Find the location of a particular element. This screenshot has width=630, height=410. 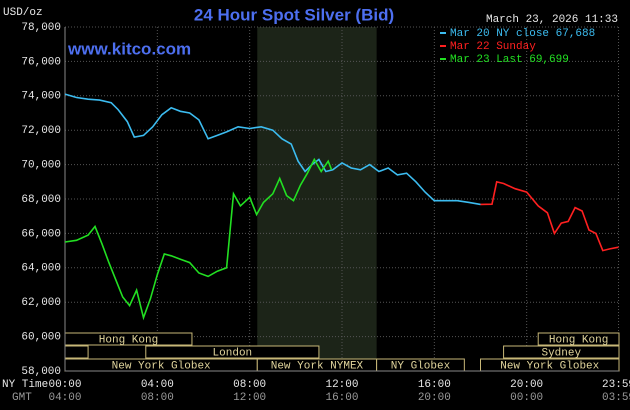

x-tick-label: 16:00 is located at coordinates (434, 385).